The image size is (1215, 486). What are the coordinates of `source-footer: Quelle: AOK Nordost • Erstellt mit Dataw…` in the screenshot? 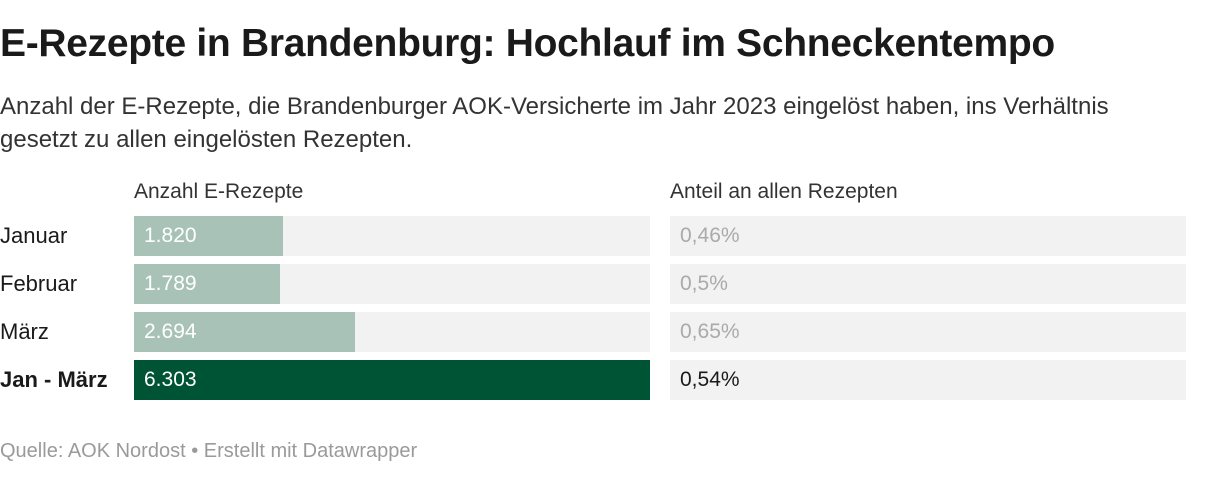 It's located at (209, 451).